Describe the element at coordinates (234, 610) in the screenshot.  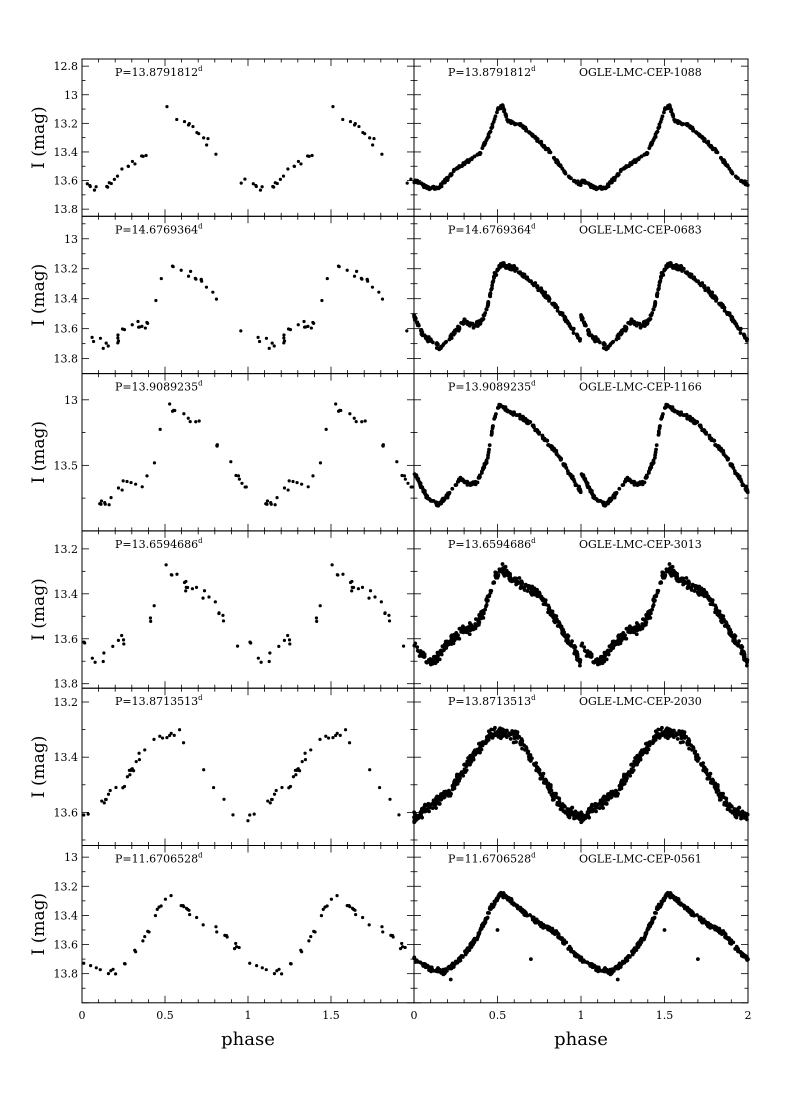
I see `panel-4-left: 13.2 13.4 13.6 13.8 P=13.6594686d` at that location.